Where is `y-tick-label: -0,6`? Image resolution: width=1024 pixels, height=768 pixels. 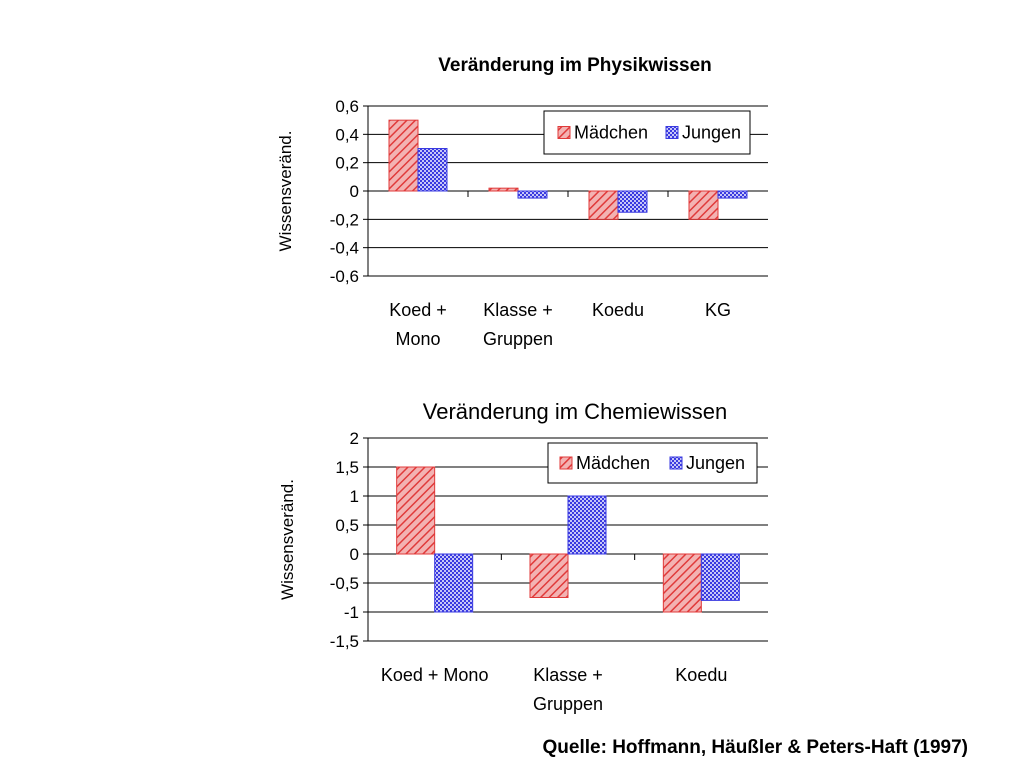
y-tick-label: -0,6 is located at coordinates (344, 276).